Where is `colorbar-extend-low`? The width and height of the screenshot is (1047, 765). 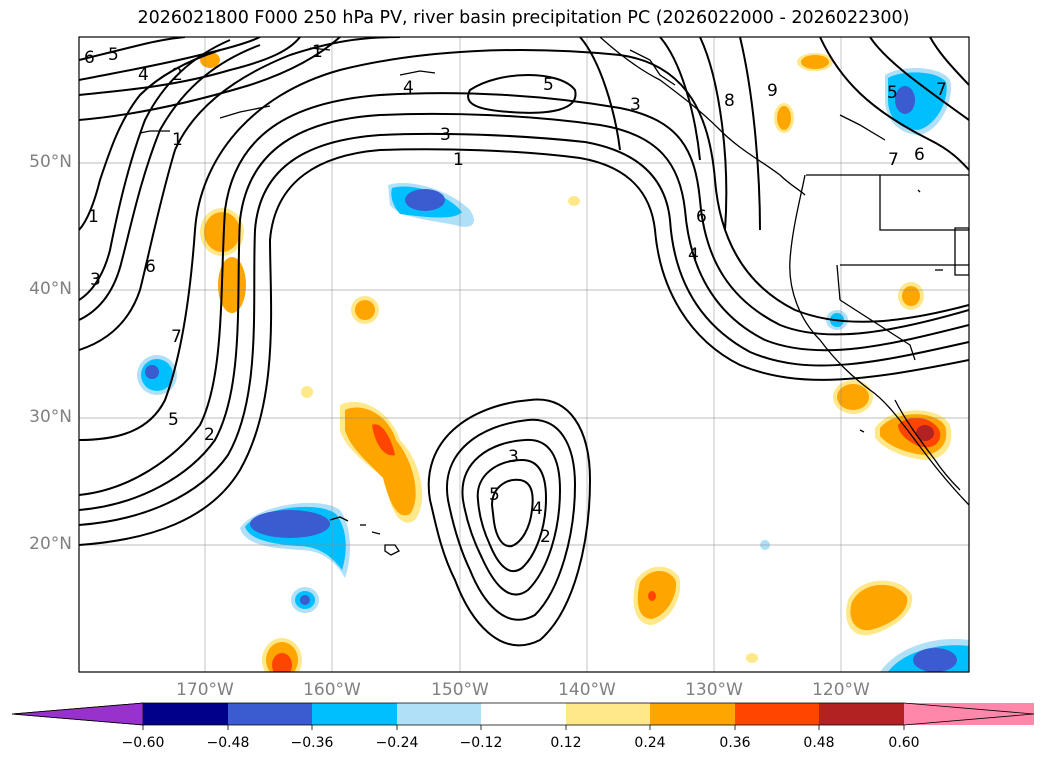 colorbar-extend-low is located at coordinates (77, 714).